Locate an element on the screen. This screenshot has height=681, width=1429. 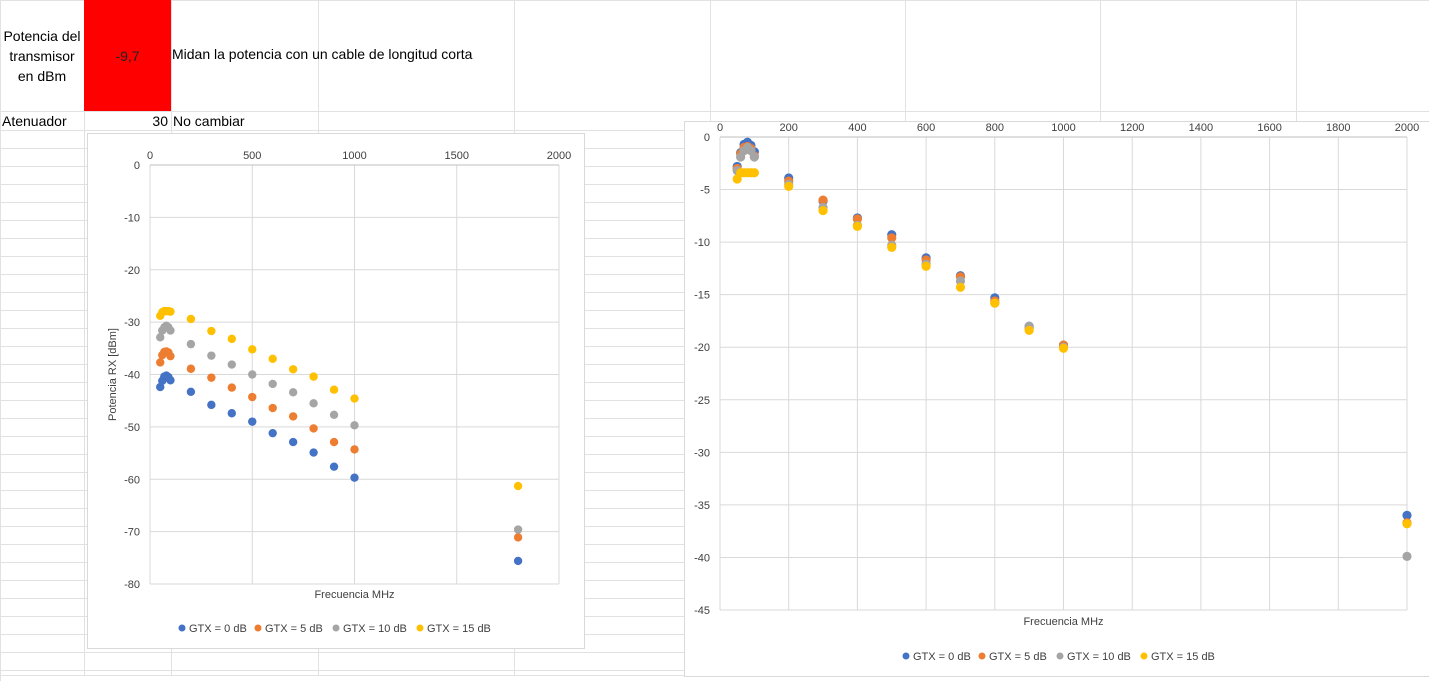
x-tick-label: 2000 is located at coordinates (1407, 128).